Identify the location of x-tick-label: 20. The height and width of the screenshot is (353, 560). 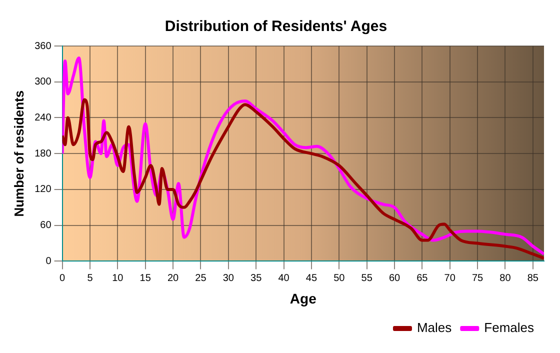
(173, 278).